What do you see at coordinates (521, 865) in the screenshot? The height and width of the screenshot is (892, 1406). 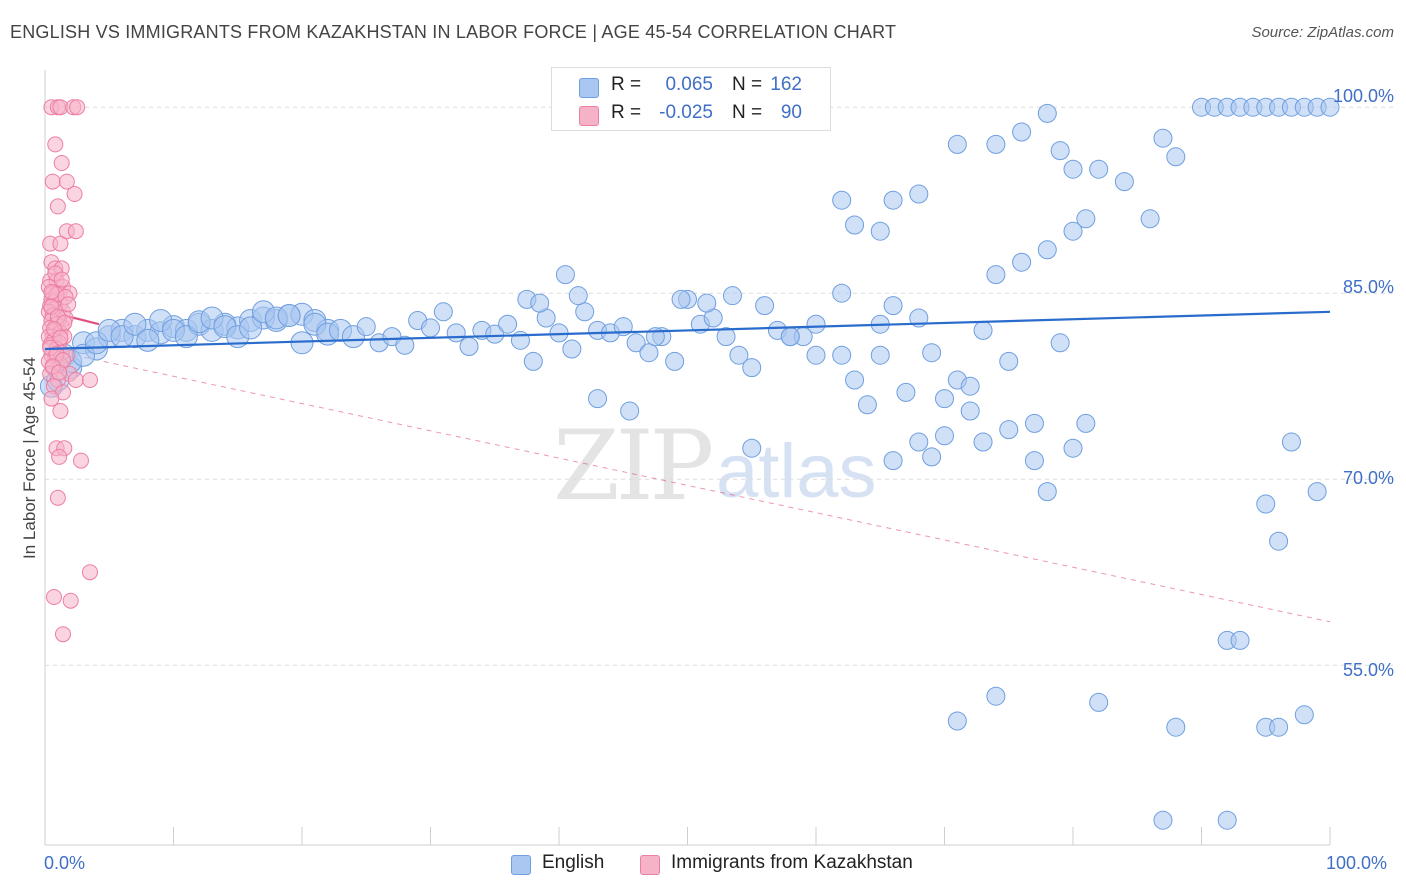 I see `bottom-swatch-english` at bounding box center [521, 865].